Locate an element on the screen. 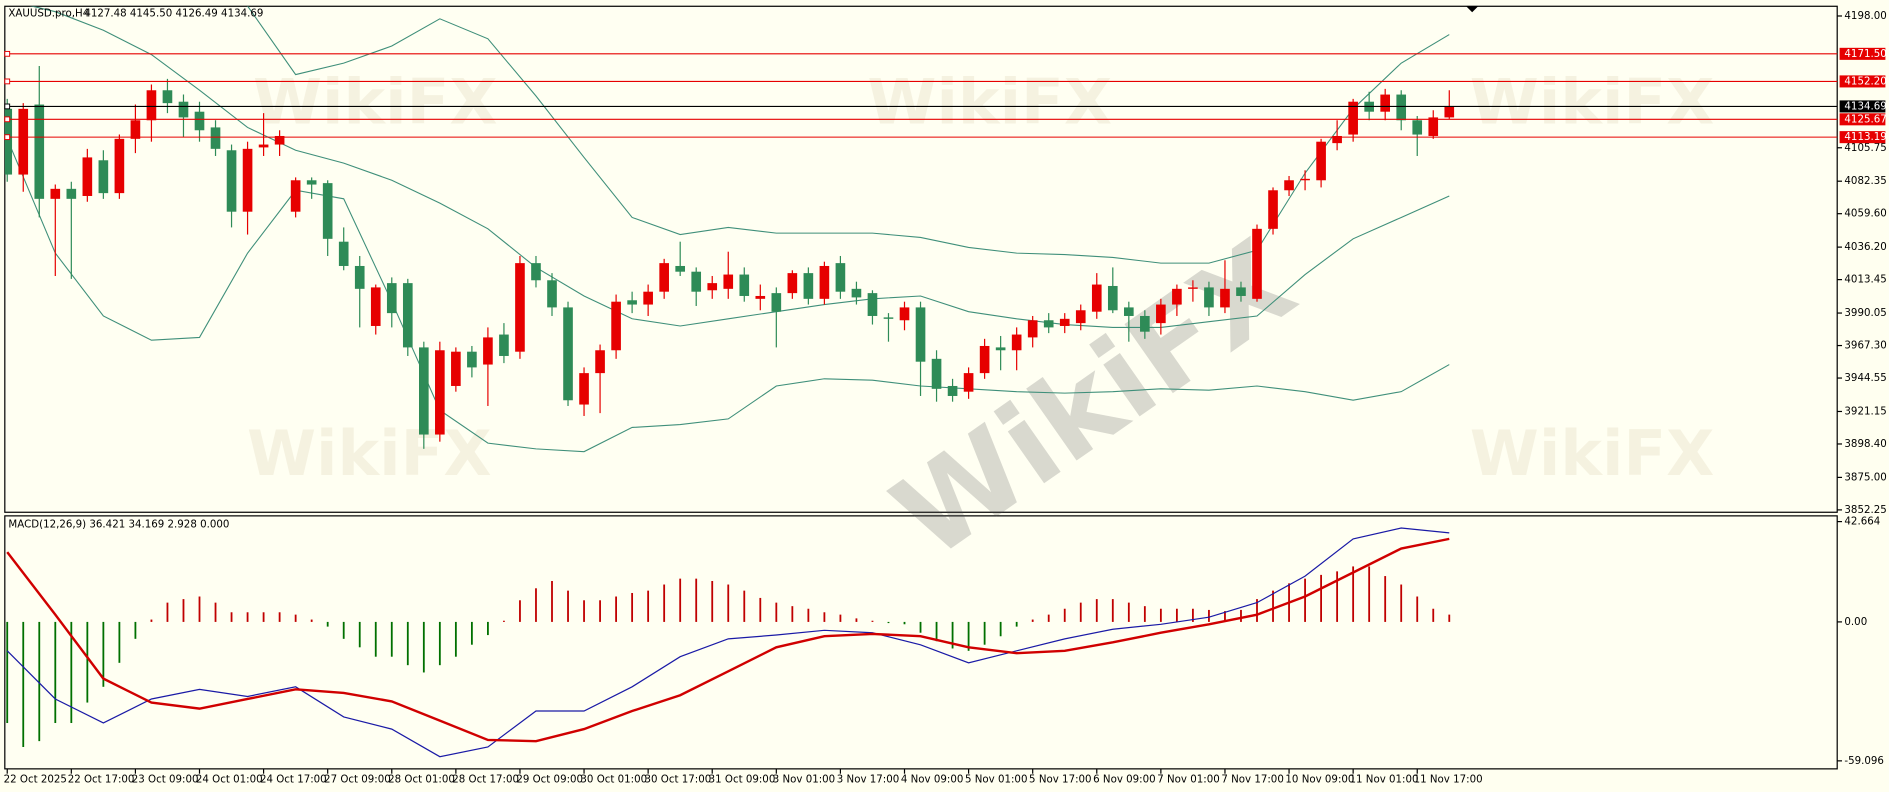 The width and height of the screenshot is (1889, 792). watermark: WikiFX is located at coordinates (369, 453).